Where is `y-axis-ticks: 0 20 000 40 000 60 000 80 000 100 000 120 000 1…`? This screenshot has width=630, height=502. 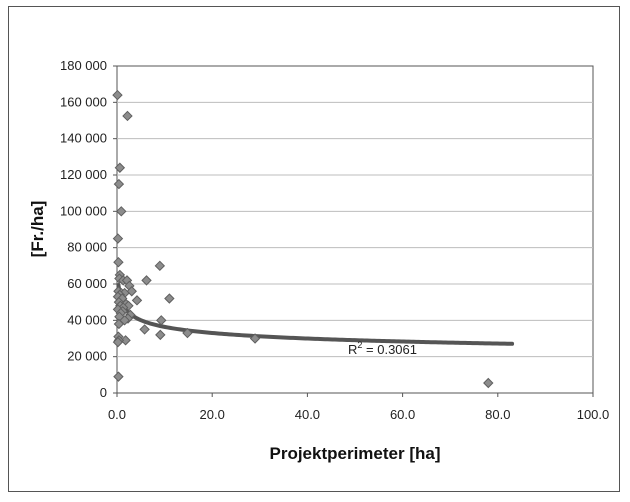 y-axis-ticks: 0 20 000 40 000 60 000 80 000 100 000 120 000 1… is located at coordinates (88, 229).